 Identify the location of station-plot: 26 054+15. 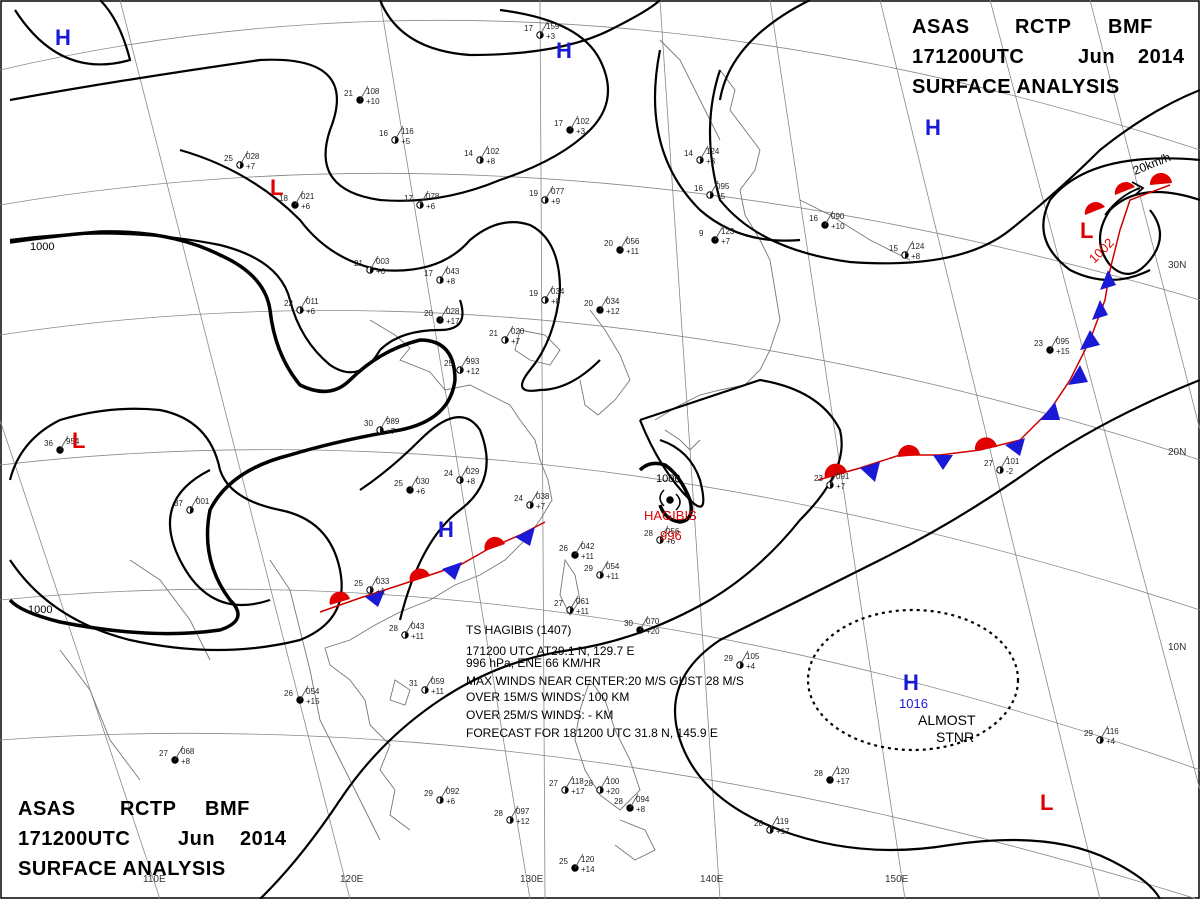
(302, 695).